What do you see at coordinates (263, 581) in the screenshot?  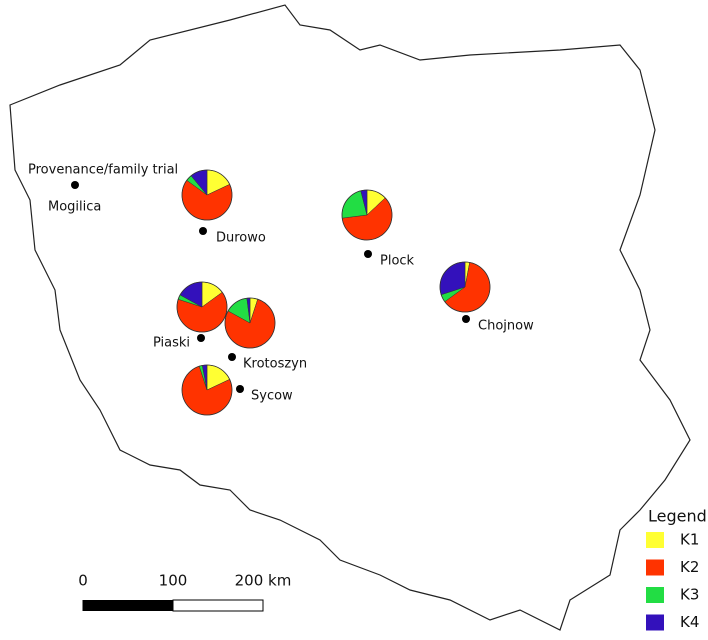 I see `scale-label: 200 km` at bounding box center [263, 581].